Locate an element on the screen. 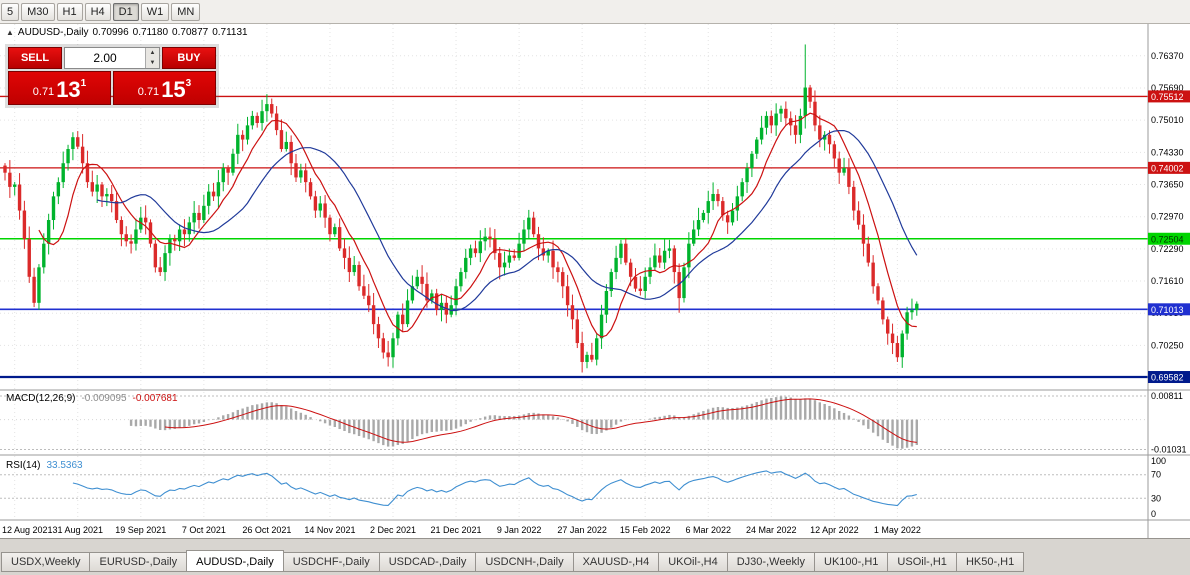  open-value: 0.70996 is located at coordinates (110, 32).